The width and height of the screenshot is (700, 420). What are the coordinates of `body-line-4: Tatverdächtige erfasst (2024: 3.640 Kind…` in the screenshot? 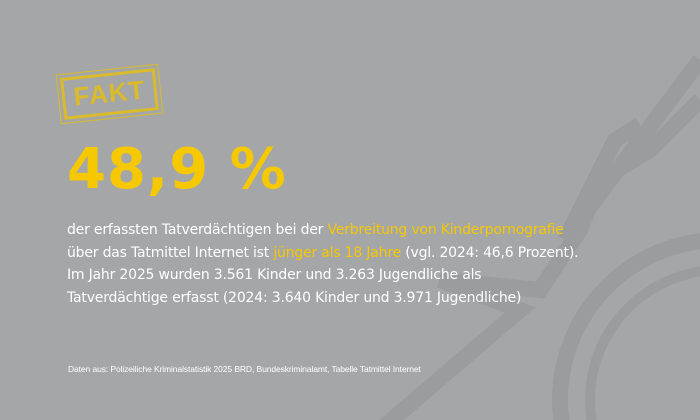 It's located at (294, 297).